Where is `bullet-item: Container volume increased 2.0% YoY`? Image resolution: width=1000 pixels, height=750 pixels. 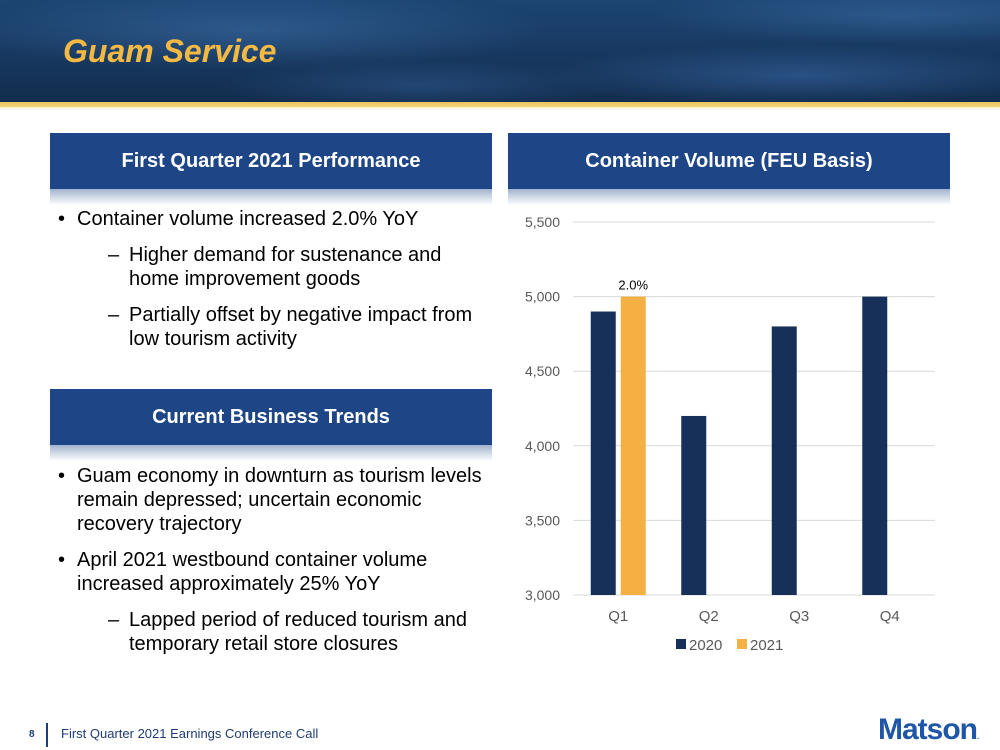 bullet-item: Container volume increased 2.0% YoY is located at coordinates (270, 219).